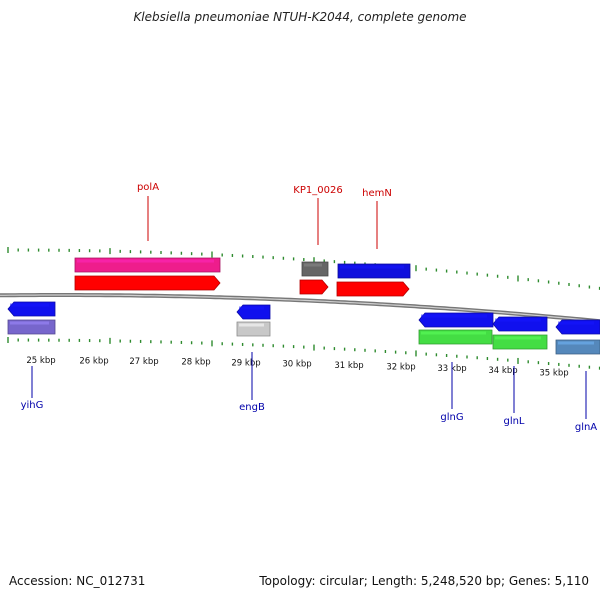  I want to click on gene-label: engB, so click(252, 407).